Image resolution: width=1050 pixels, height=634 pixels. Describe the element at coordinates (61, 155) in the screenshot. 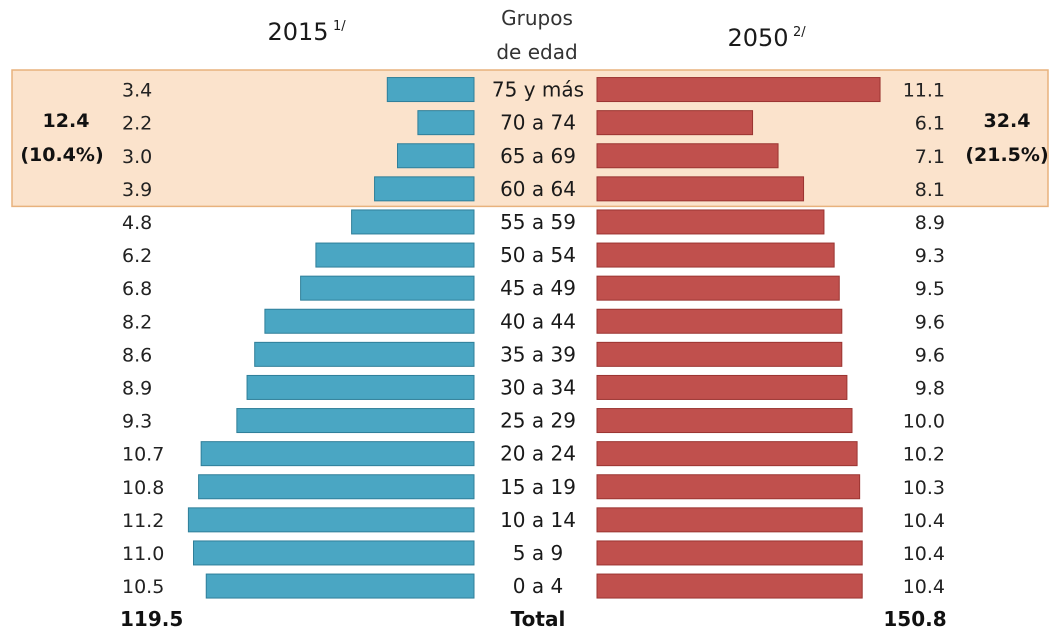

I see `left-older-percent: (10.4%)` at that location.